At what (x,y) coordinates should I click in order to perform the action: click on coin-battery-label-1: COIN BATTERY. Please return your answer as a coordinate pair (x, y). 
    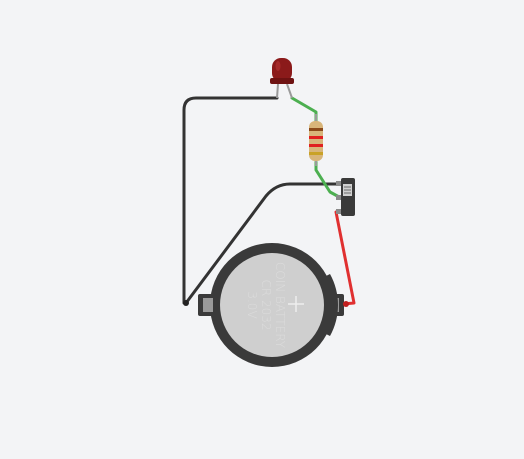
    Looking at the image, I should click on (280, 305).